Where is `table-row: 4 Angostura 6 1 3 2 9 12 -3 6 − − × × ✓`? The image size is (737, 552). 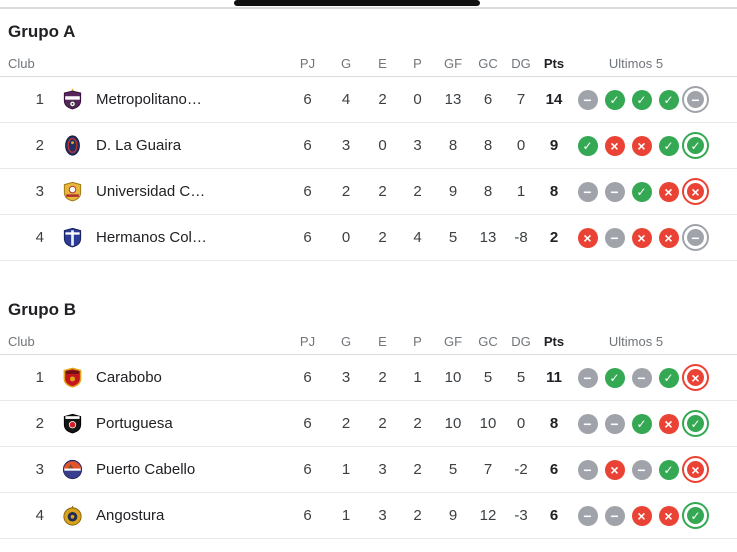 table-row: 4 Angostura 6 1 3 2 9 12 -3 6 − − × × ✓ is located at coordinates (368, 516).